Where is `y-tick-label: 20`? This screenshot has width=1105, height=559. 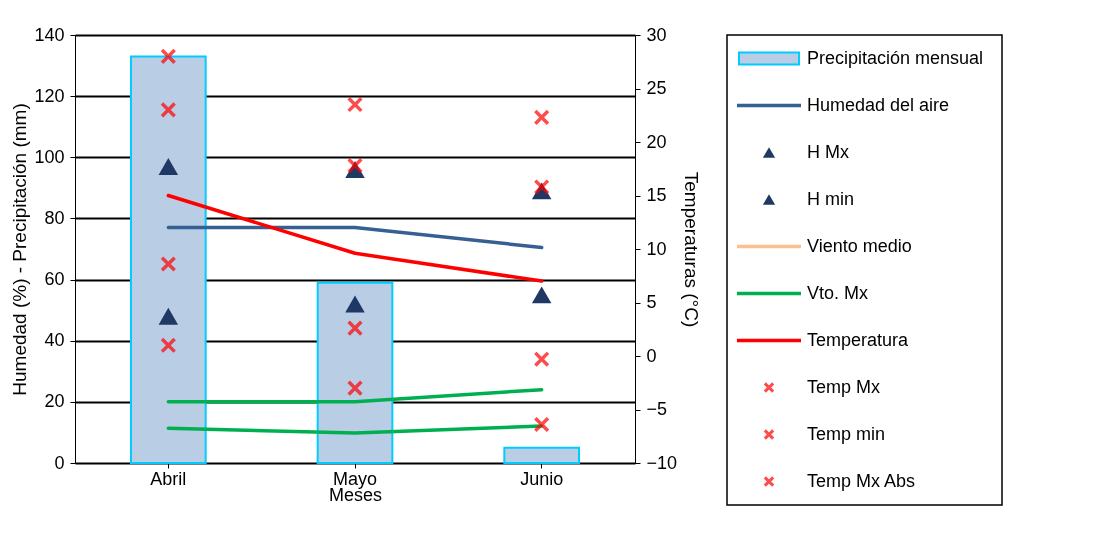 y-tick-label: 20 is located at coordinates (54, 401).